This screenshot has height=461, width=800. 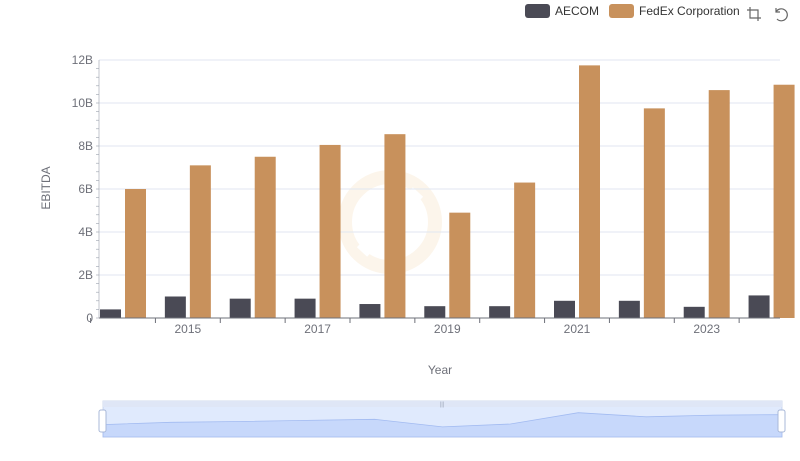 What do you see at coordinates (654, 213) in the screenshot?
I see `bar-fedex-2022` at bounding box center [654, 213].